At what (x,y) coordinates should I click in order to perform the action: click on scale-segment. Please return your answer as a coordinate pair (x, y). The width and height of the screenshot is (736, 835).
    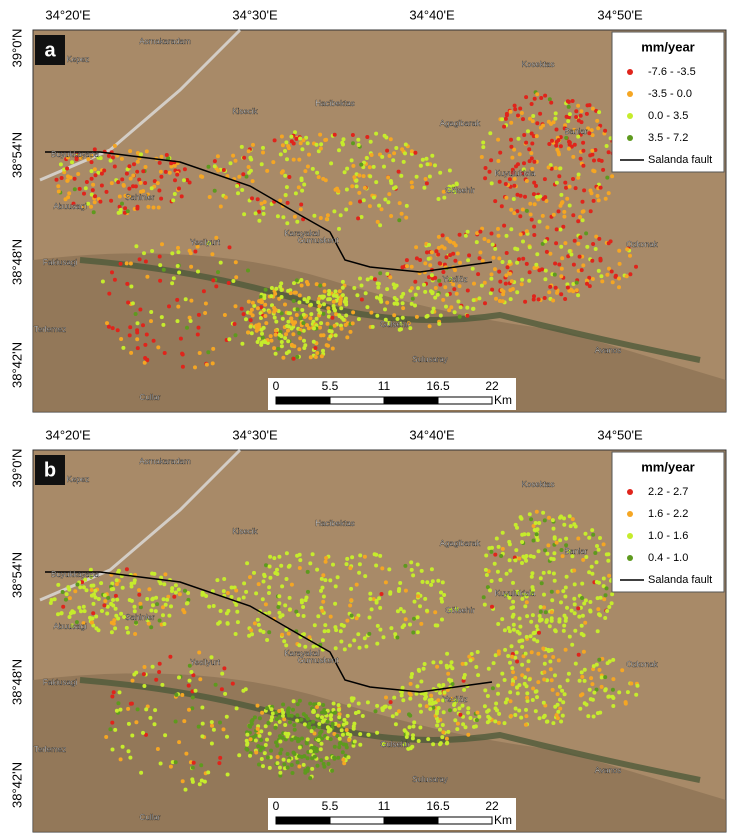
    Looking at the image, I should click on (411, 820).